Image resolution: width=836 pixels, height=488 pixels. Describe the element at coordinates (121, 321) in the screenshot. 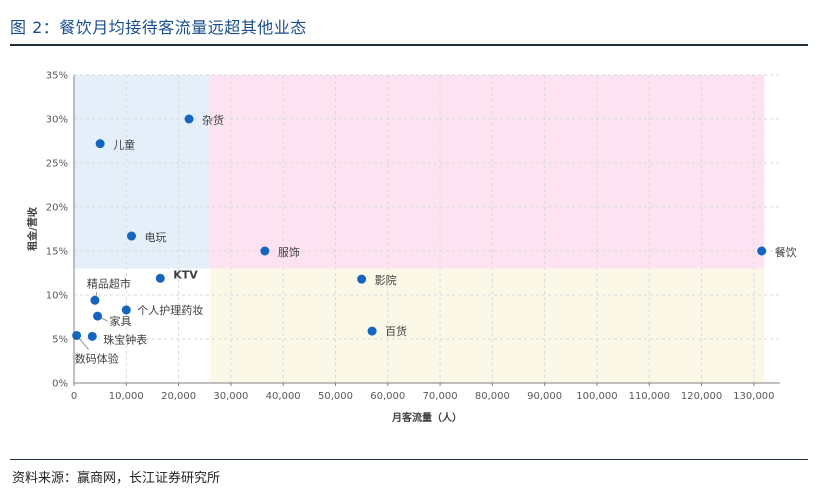

I see `point-label: 家具` at that location.